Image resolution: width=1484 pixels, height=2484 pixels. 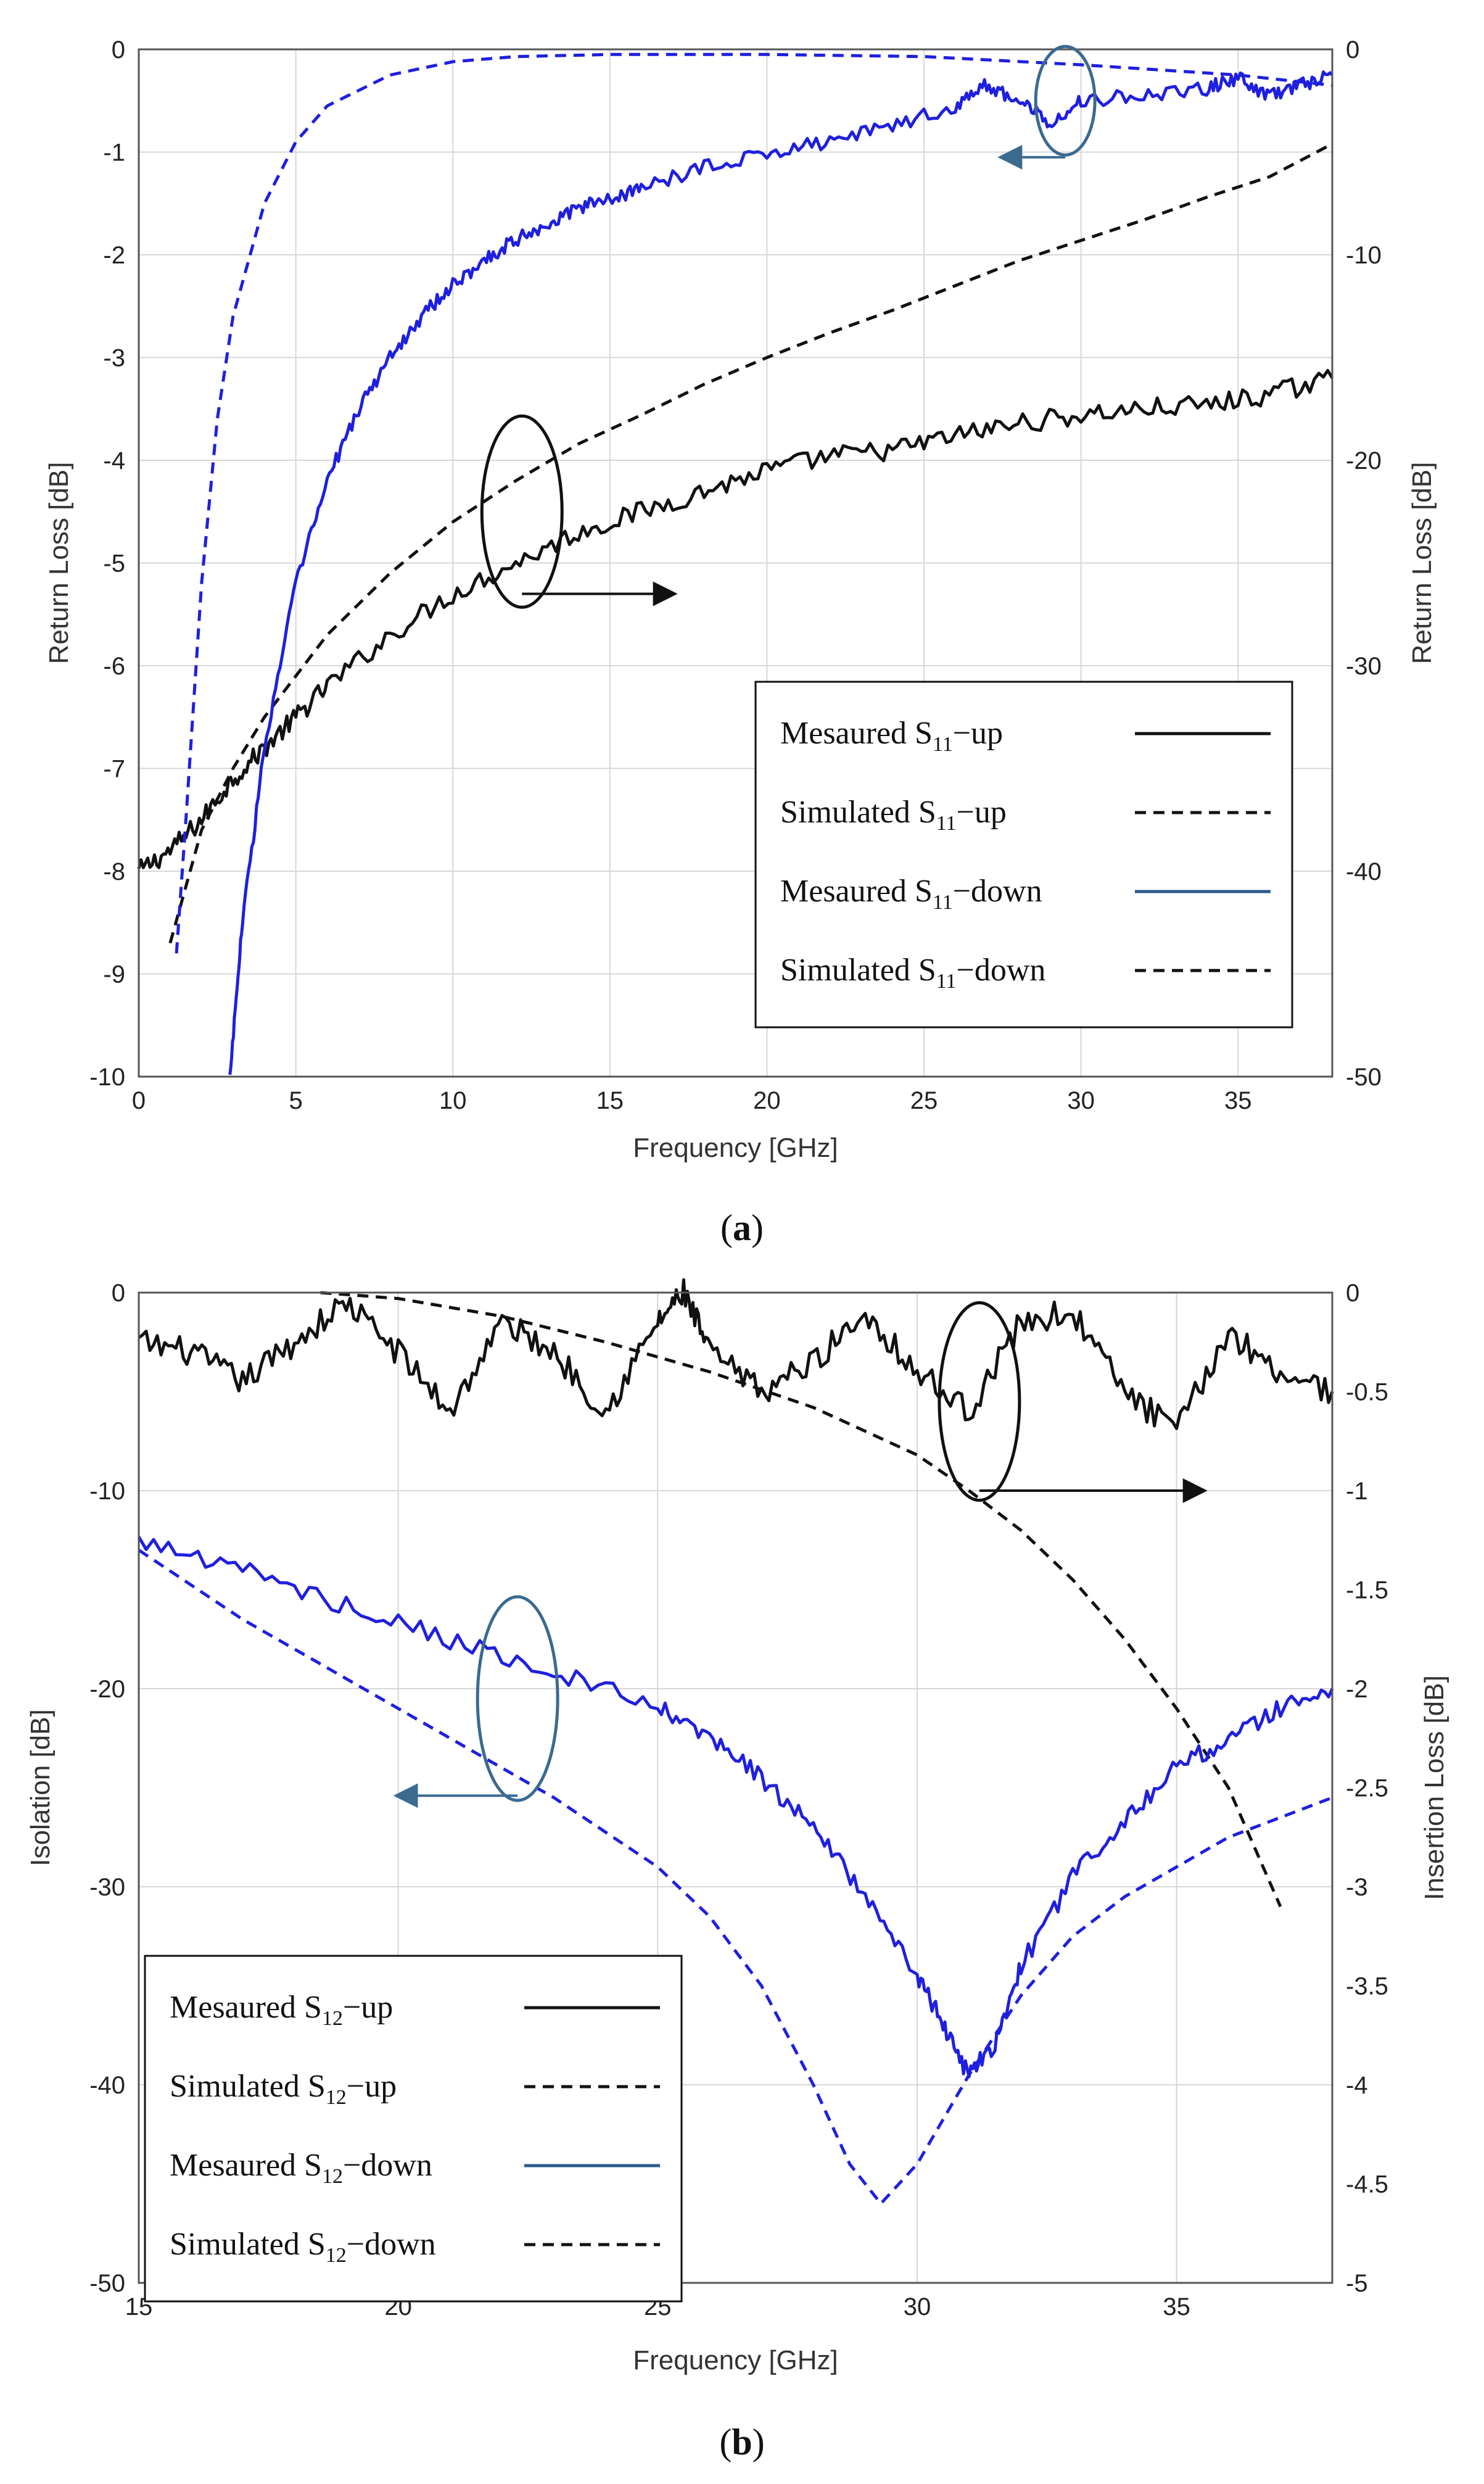 I want to click on y-left-tick-label: -2, so click(x=114, y=256).